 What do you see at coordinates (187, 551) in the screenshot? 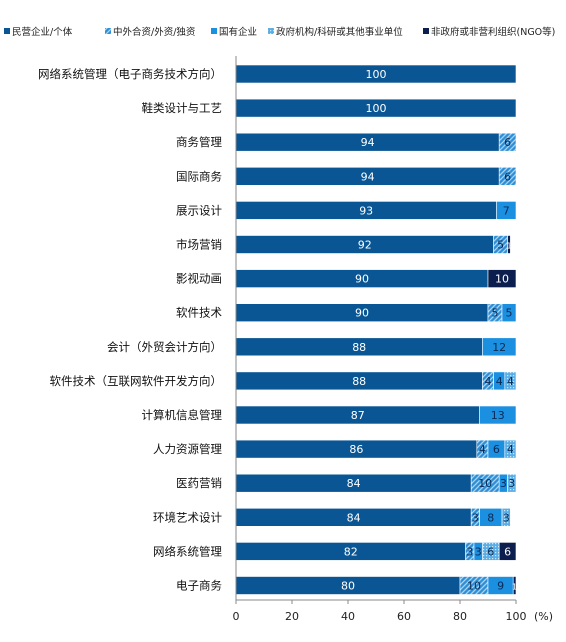
I see `category-label: 网络系统管理` at bounding box center [187, 551].